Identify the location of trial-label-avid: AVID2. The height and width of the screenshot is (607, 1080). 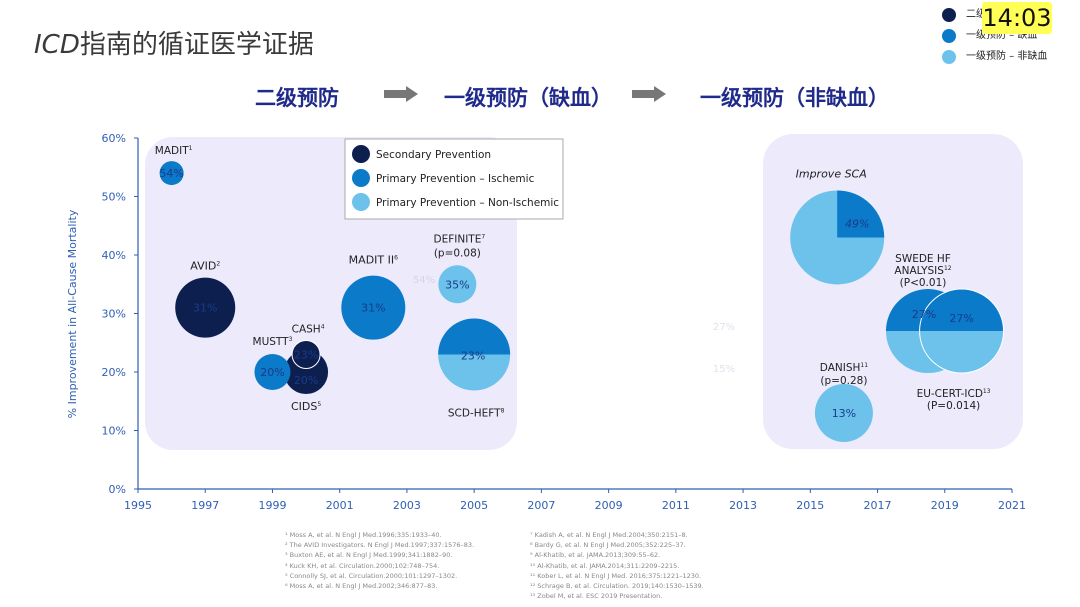
(205, 266).